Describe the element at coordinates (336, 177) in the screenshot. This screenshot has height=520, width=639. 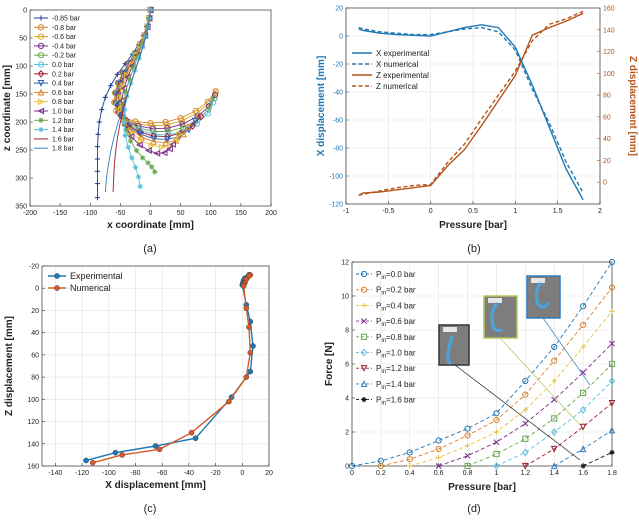
I see `y-tick-label: -100` at that location.